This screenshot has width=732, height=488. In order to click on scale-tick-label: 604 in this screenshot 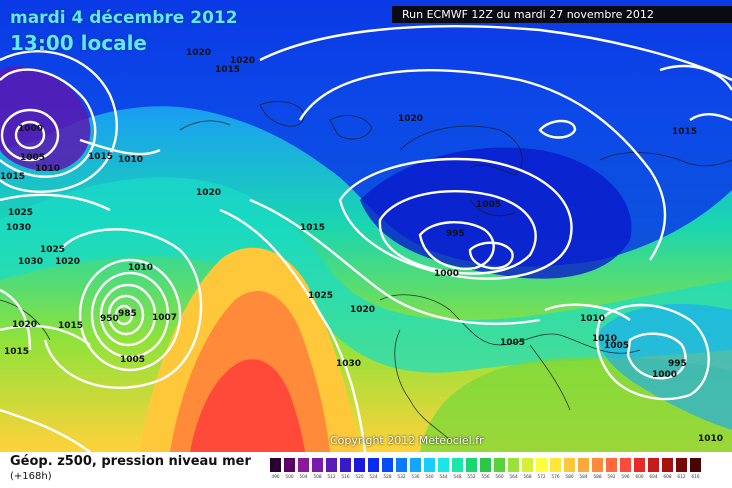, I will do `click(653, 477)`.